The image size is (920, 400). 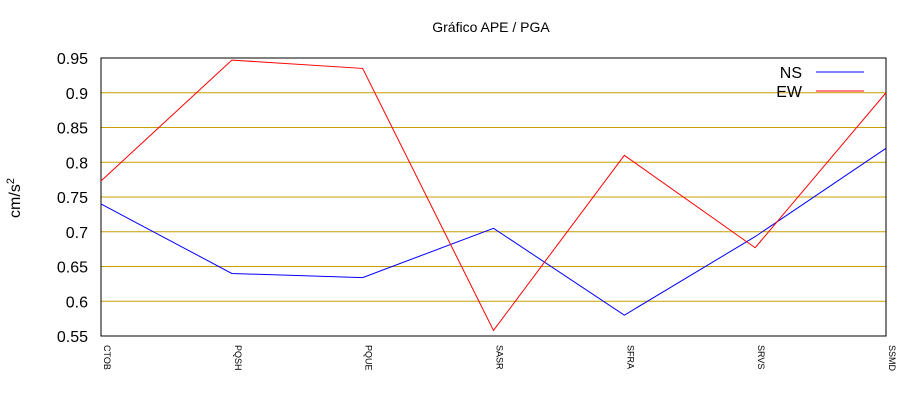 I want to click on y-tick-label: 0.75, so click(x=72, y=198).